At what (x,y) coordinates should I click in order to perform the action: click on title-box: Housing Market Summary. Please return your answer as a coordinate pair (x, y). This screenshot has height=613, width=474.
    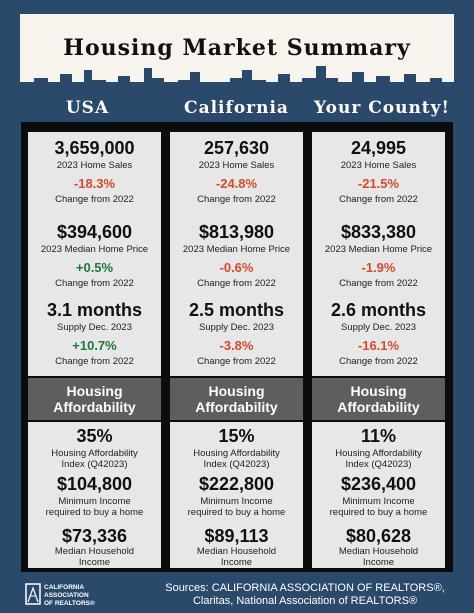
    Looking at the image, I should click on (237, 48).